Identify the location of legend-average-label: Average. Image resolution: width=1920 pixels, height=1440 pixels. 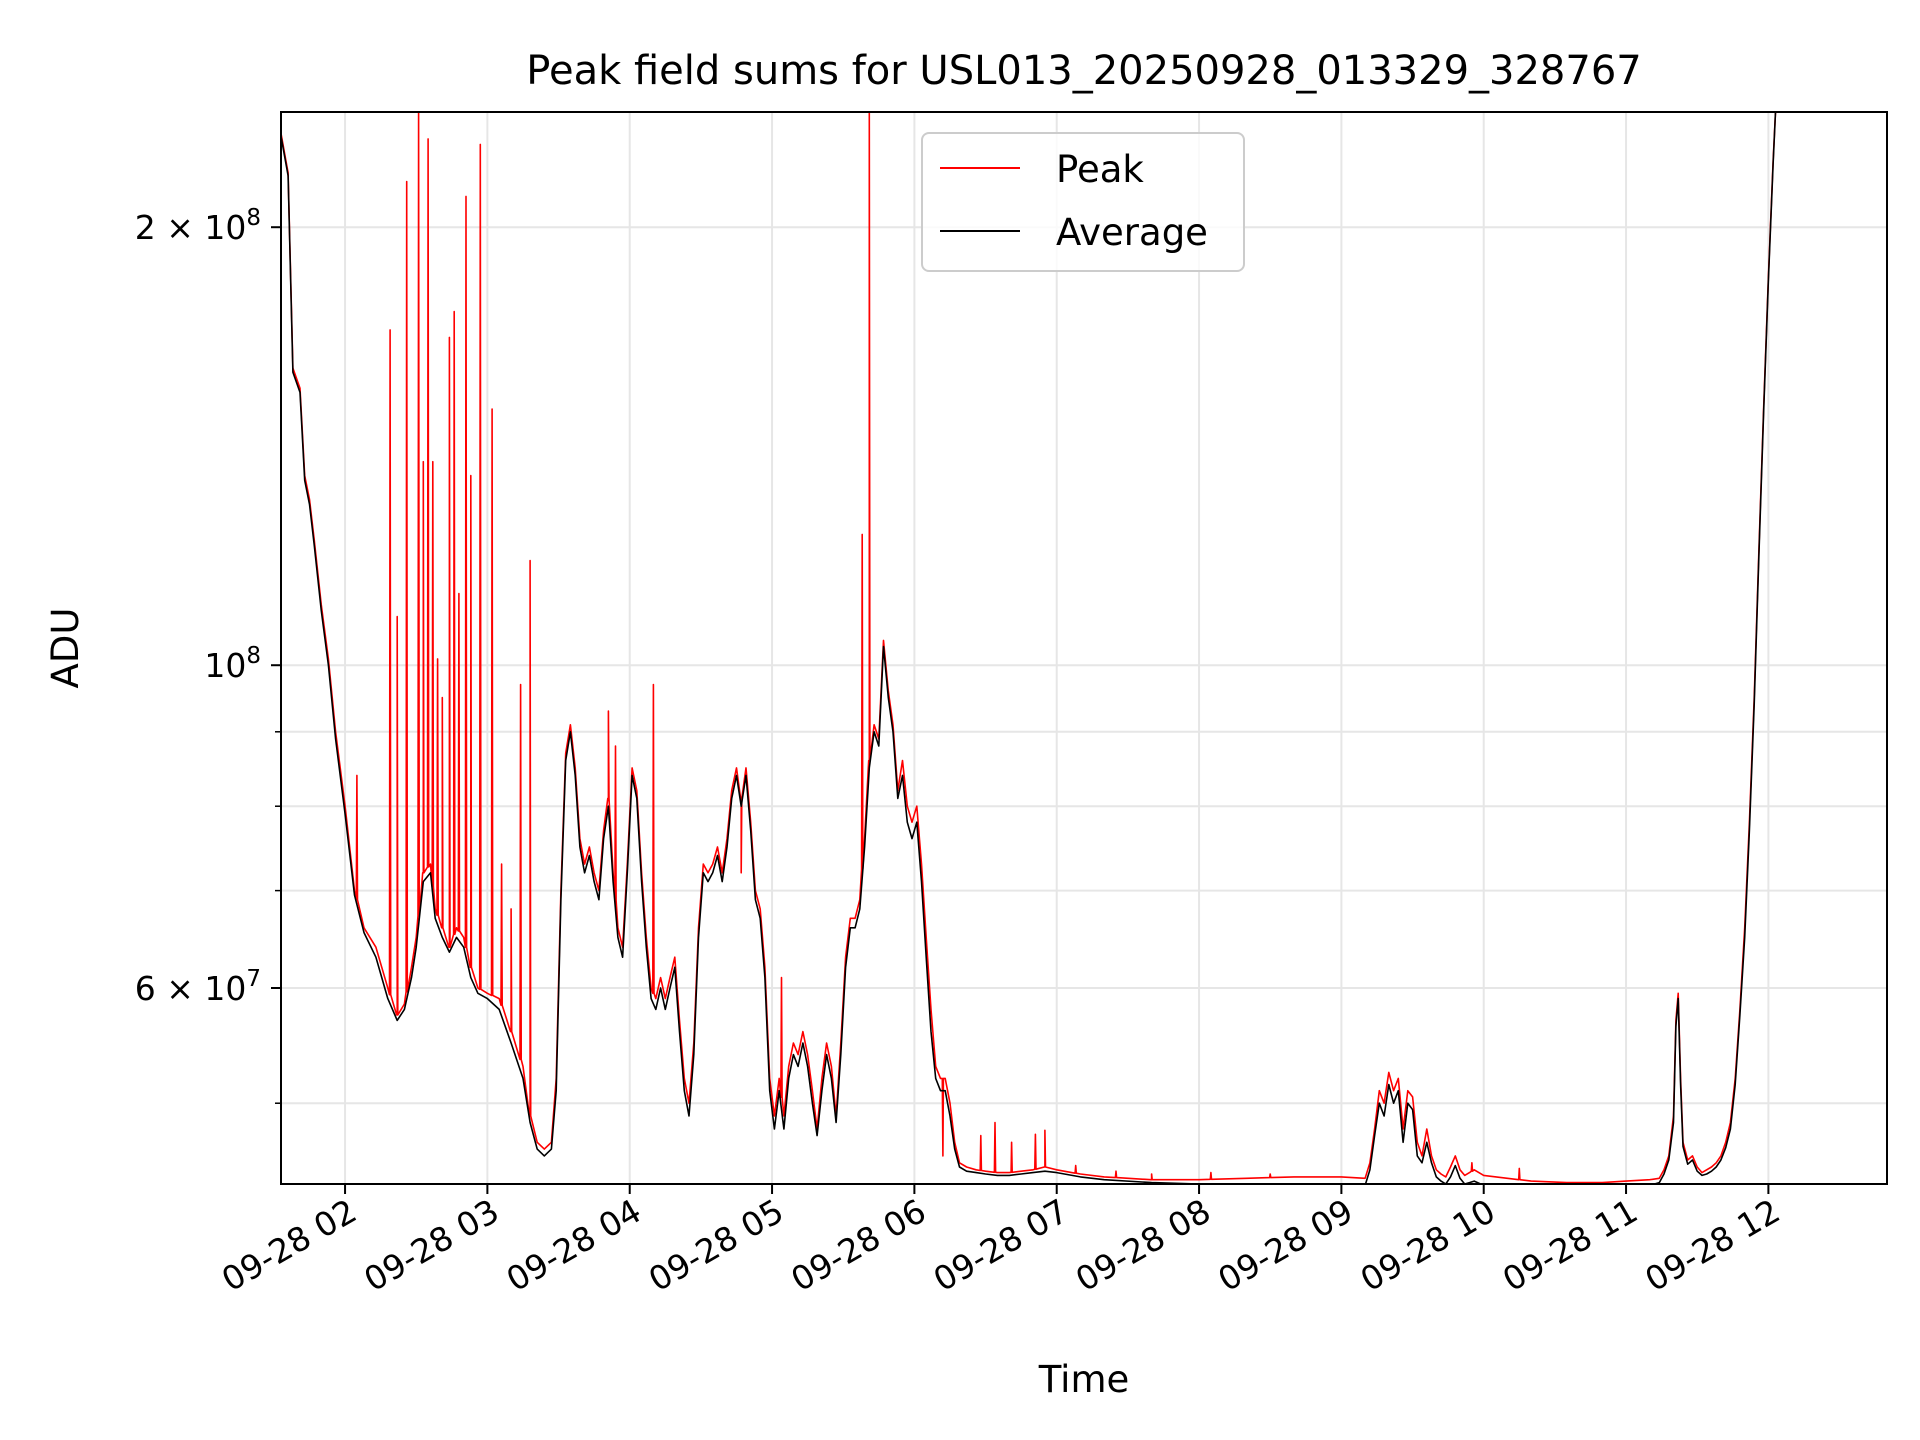
(1132, 232).